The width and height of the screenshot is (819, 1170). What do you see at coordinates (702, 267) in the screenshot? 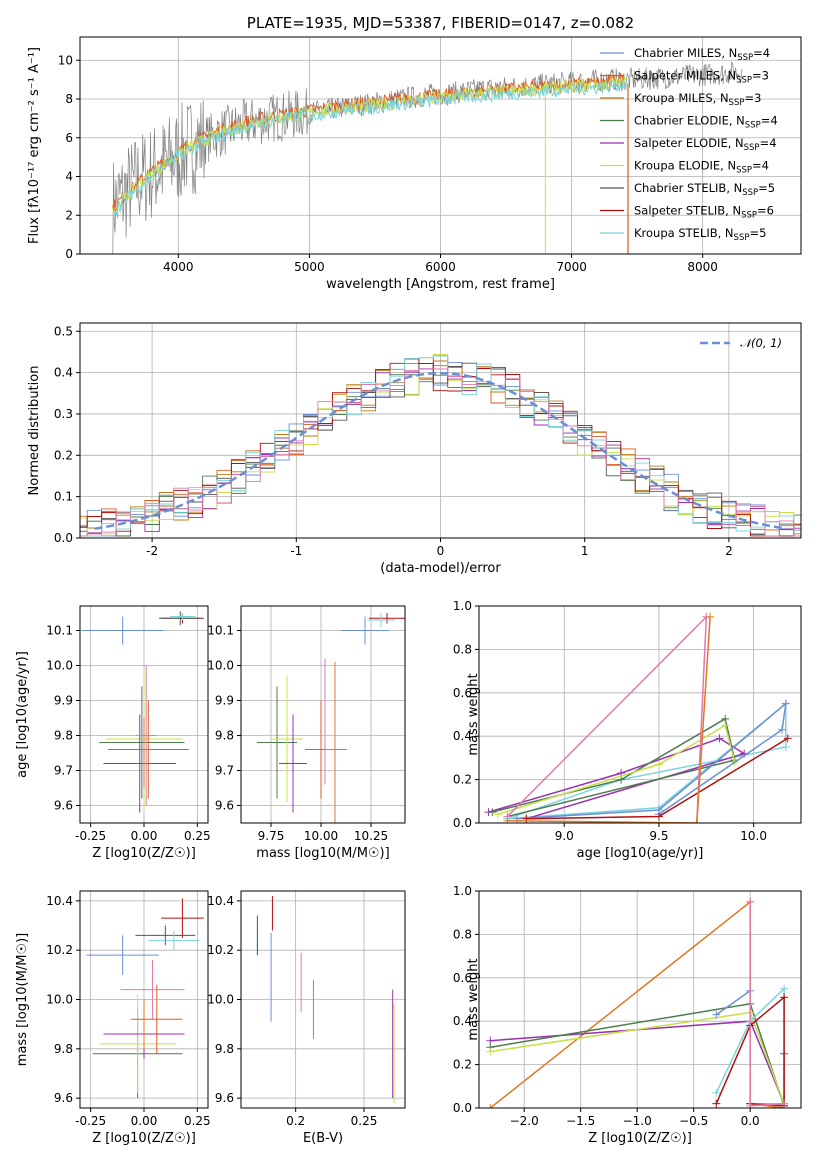
I see `x-tick-label: 8000` at bounding box center [702, 267].